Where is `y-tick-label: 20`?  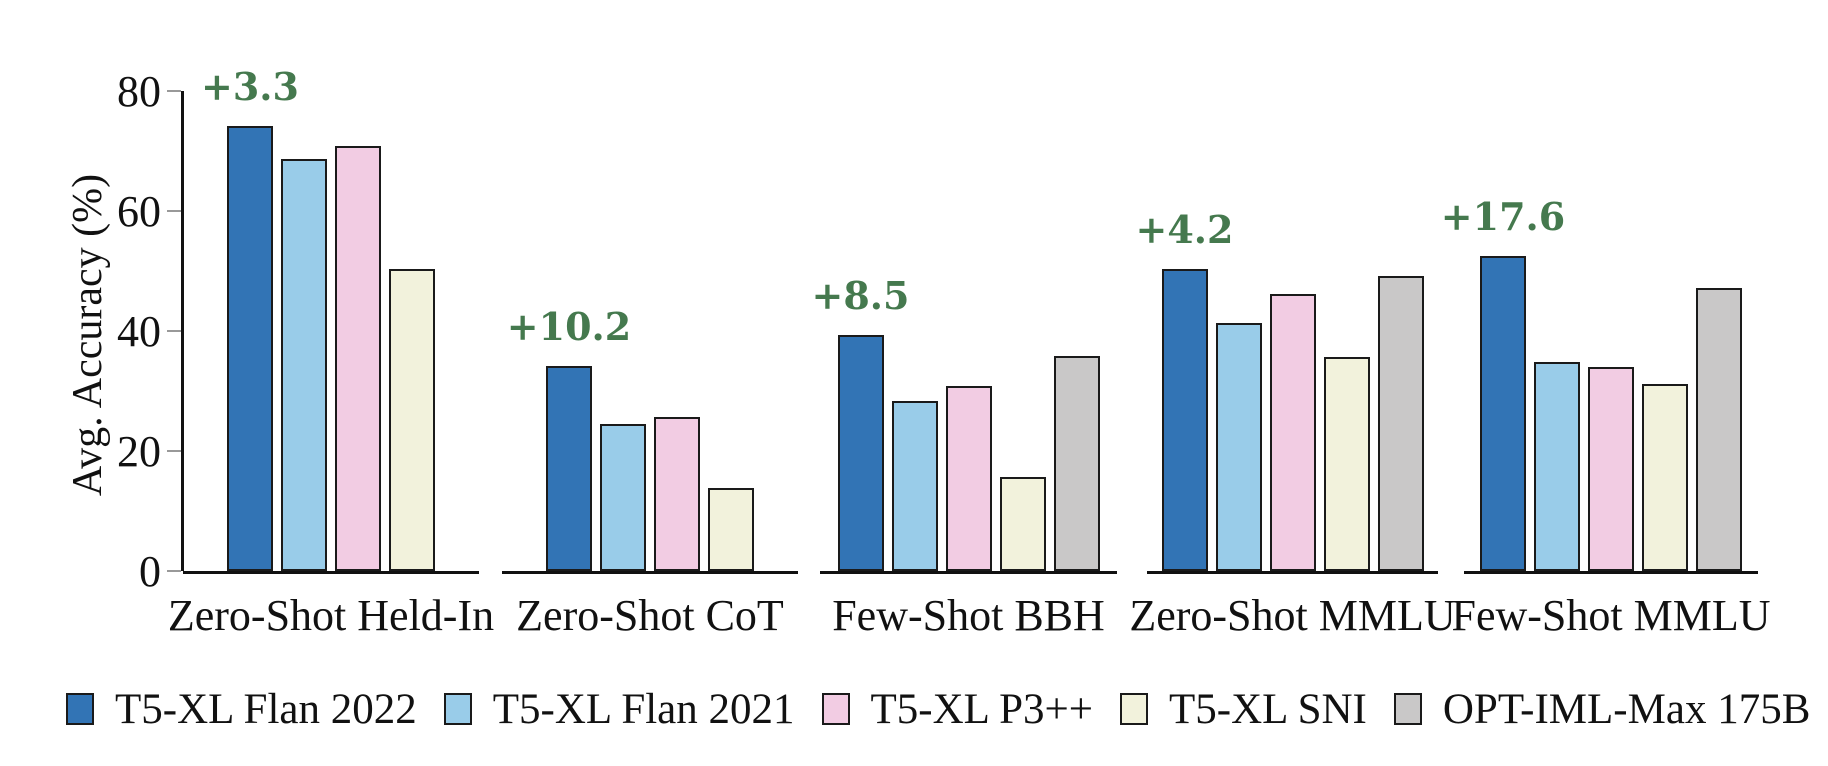 y-tick-label: 20 is located at coordinates (139, 451).